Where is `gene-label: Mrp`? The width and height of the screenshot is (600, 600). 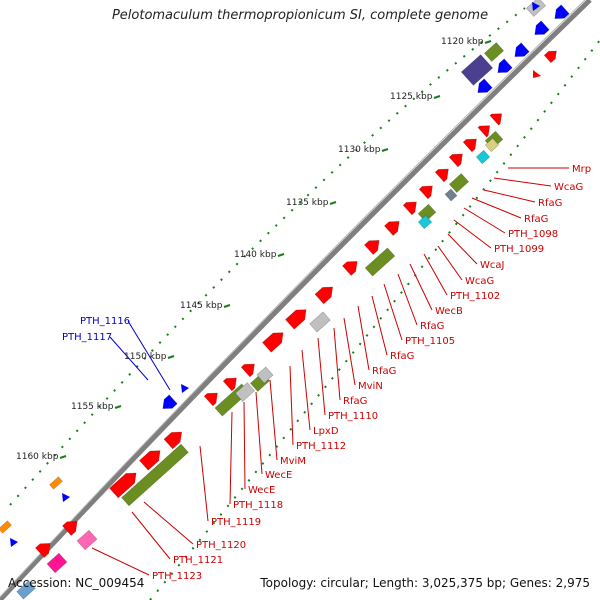
gene-label: Mrp is located at coordinates (581, 169).